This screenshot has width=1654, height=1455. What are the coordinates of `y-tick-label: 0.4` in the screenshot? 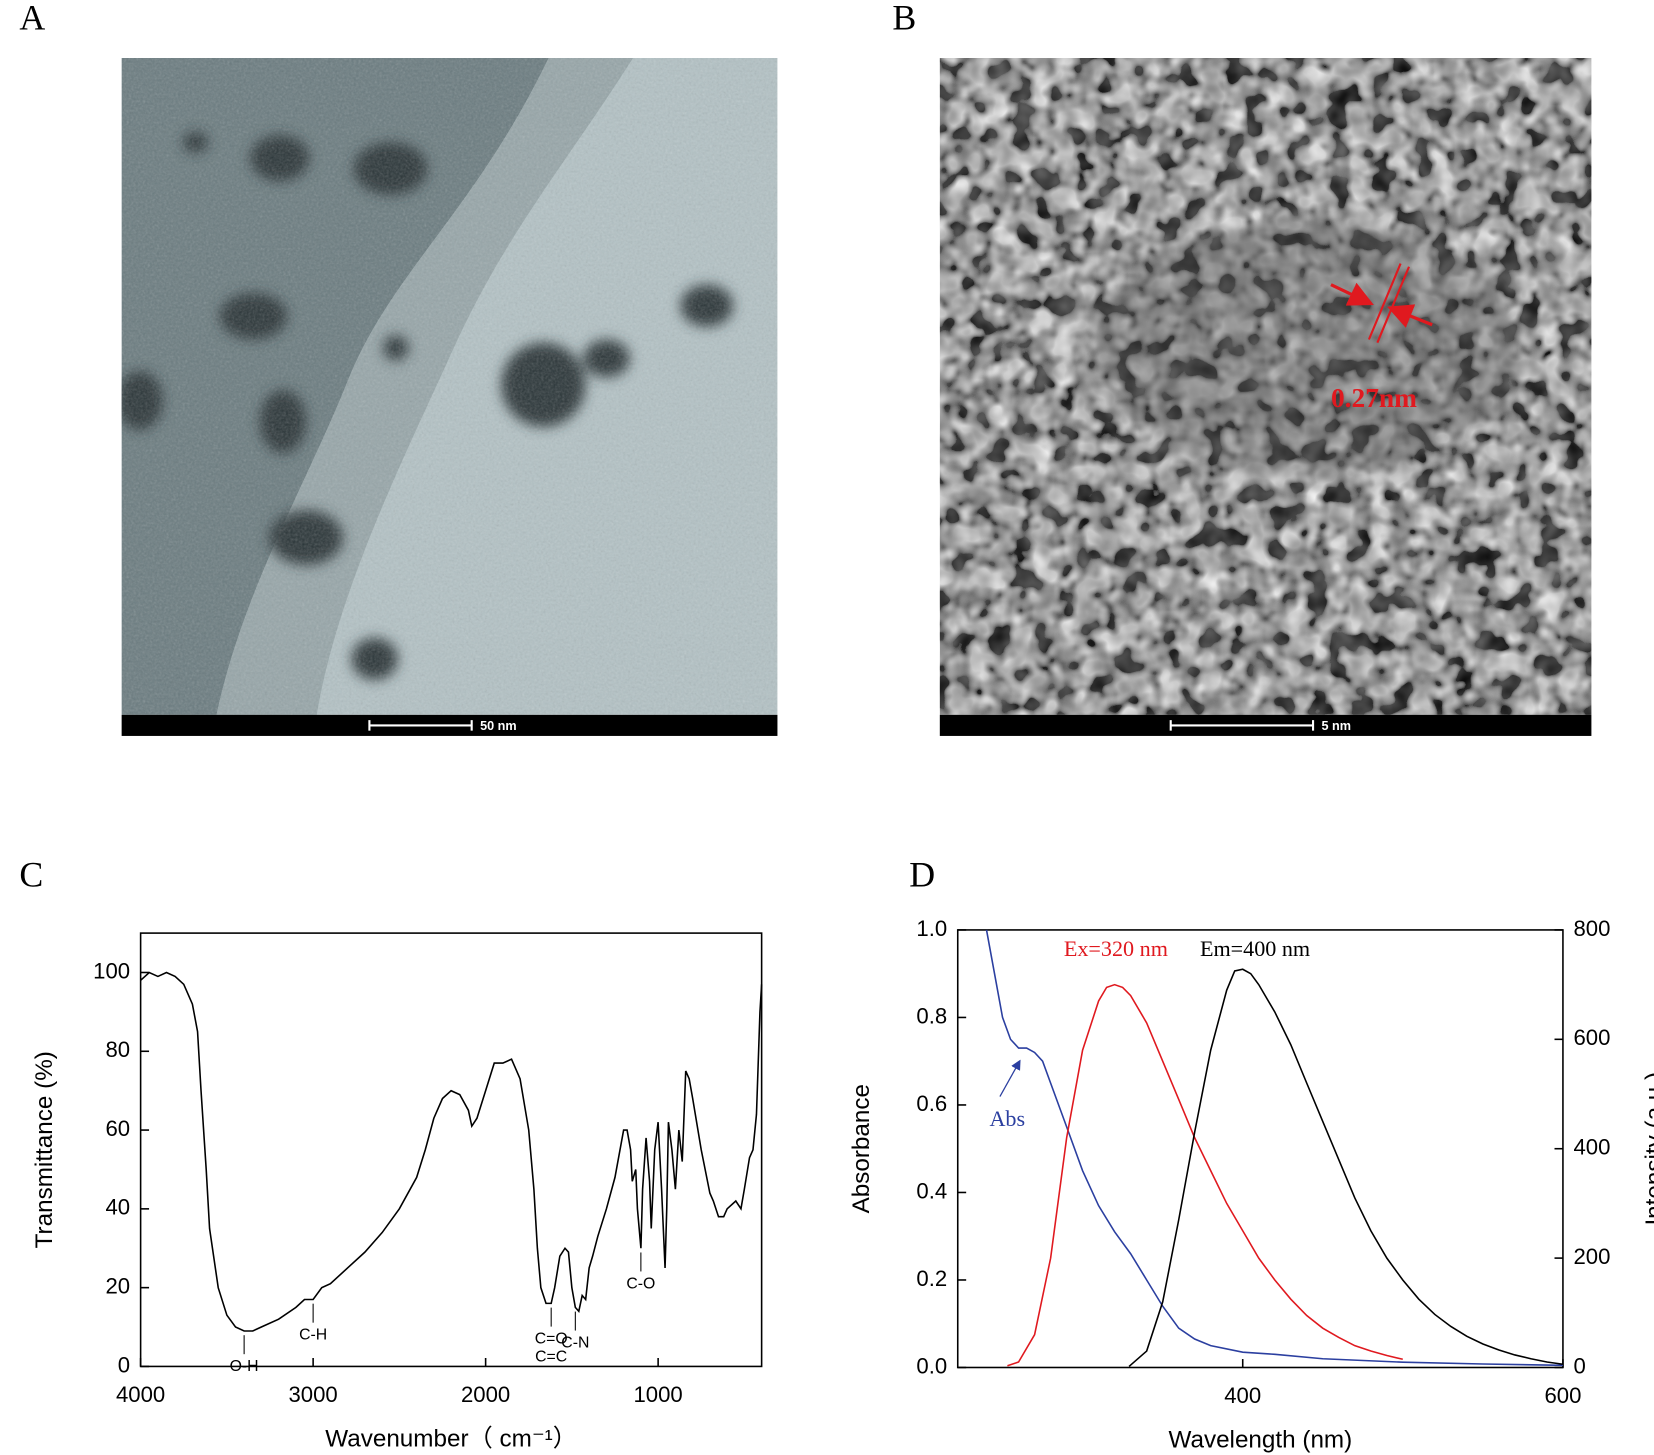 It's located at (931, 1190).